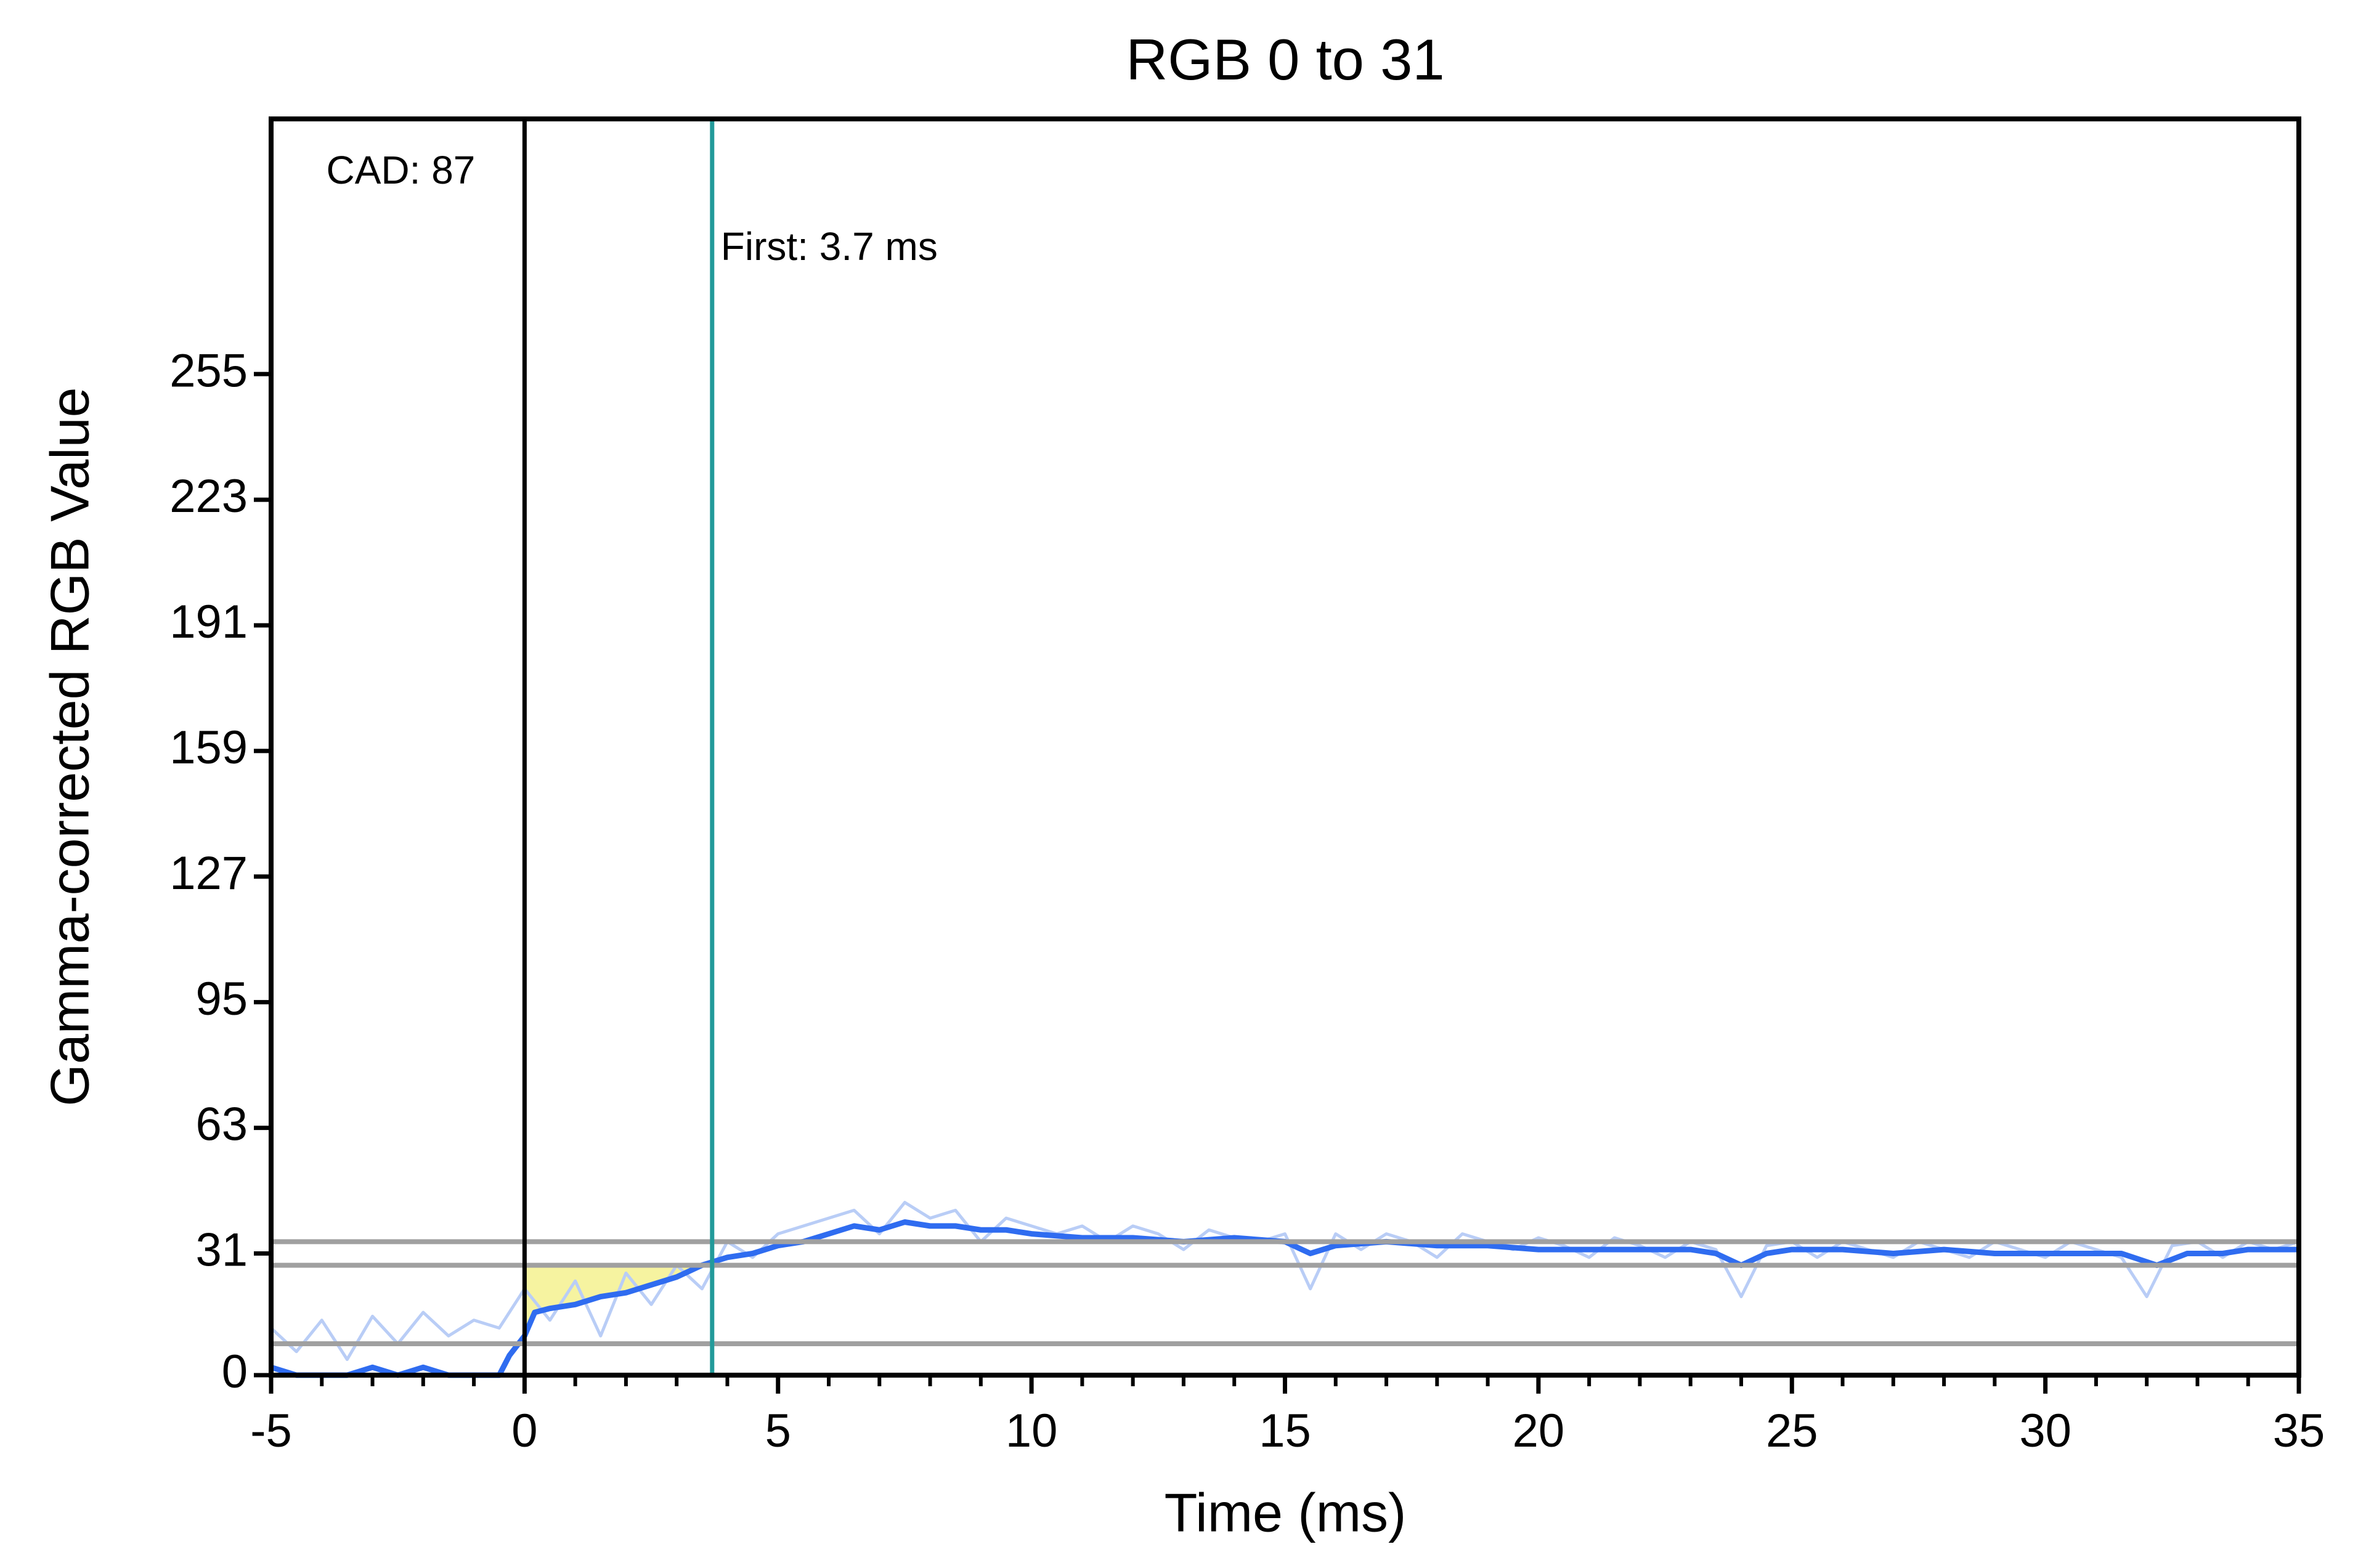  I want to click on x-axis-label: Time (ms), so click(1286, 1512).